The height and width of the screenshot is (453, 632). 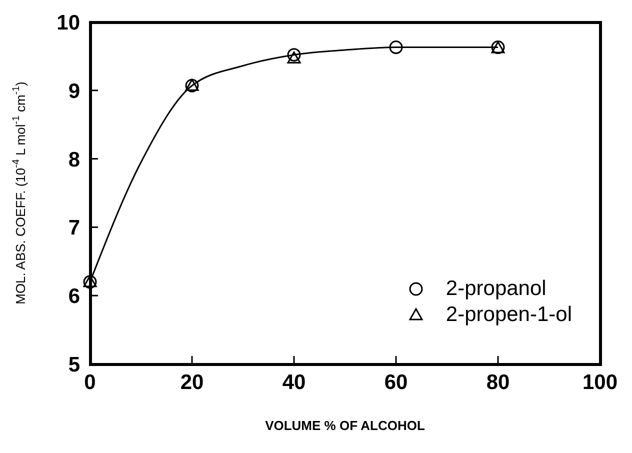 I want to click on x-tick-label: 0, so click(x=90, y=382).